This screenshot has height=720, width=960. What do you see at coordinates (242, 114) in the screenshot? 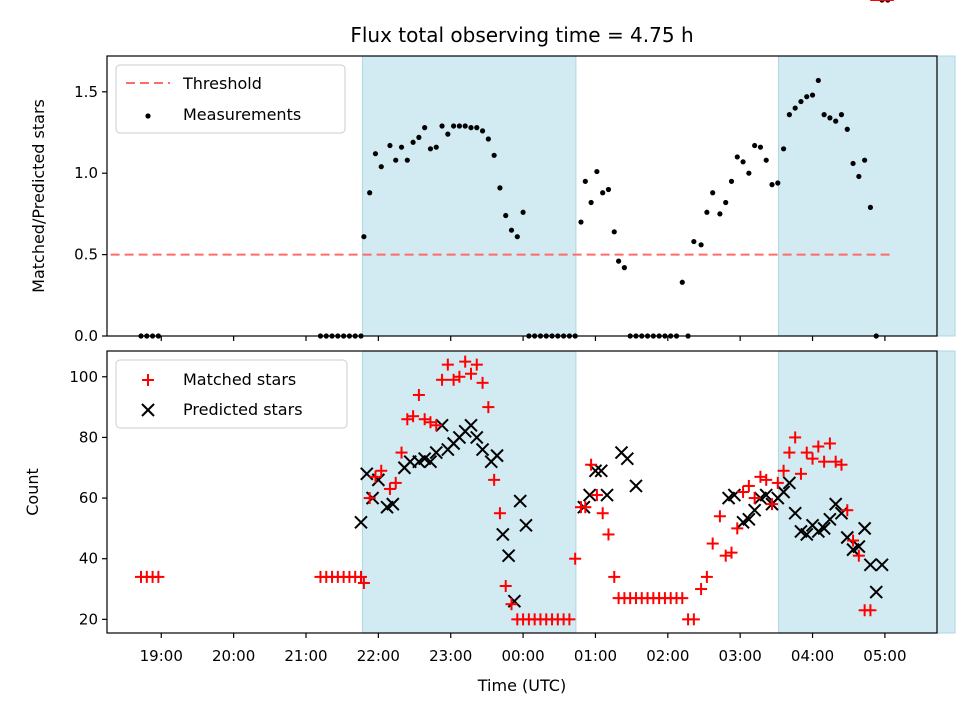
I see `measurements-legend-label: Measurements` at bounding box center [242, 114].